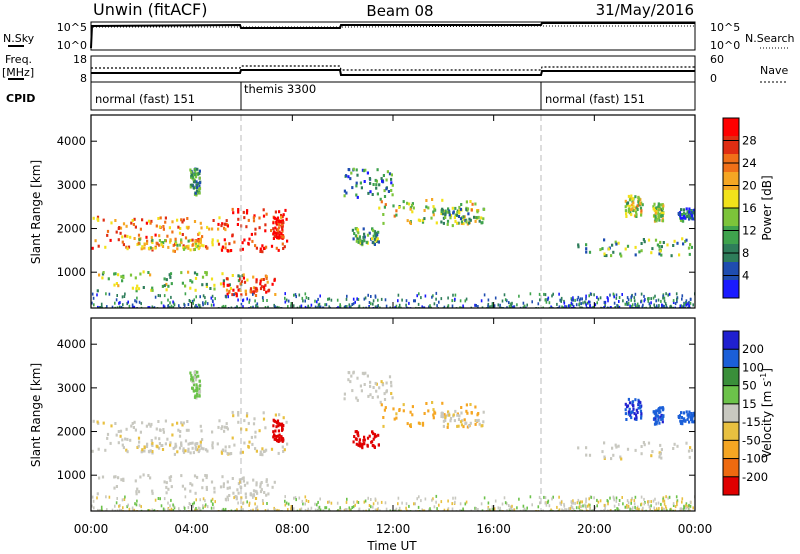 The height and width of the screenshot is (554, 800). What do you see at coordinates (725, 27) in the screenshot?
I see `nsearch-tick: 10^5` at bounding box center [725, 27].